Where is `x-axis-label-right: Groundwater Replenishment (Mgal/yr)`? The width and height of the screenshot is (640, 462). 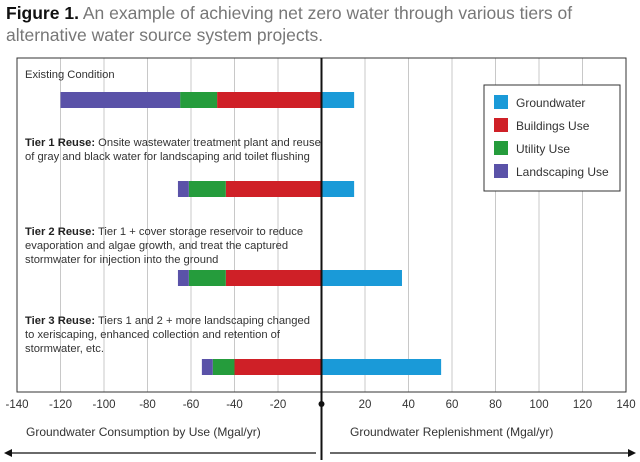
x-axis-label-right: Groundwater Replenishment (Mgal/yr) is located at coordinates (451, 432).